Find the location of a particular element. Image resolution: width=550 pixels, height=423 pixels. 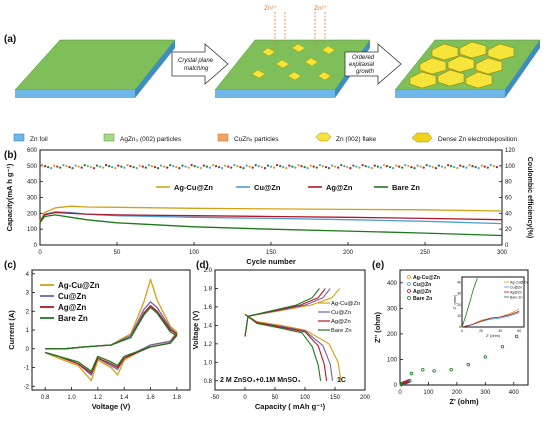

x-tick-label: 150 is located at coordinates (335, 398).